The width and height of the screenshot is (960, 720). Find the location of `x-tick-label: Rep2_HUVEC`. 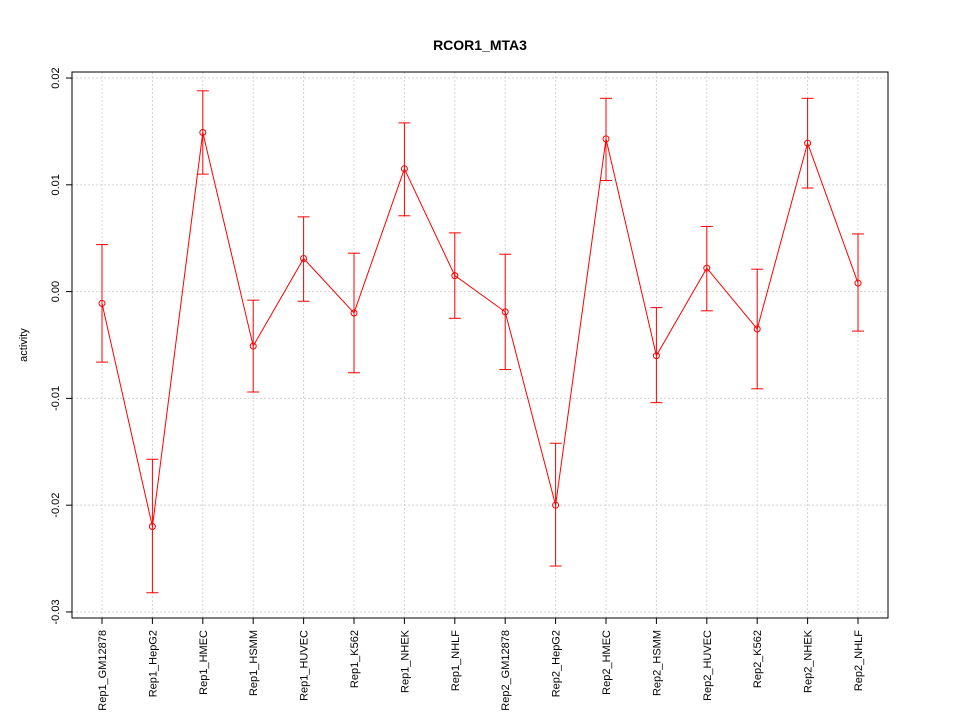

x-tick-label: Rep2_HUVEC is located at coordinates (708, 665).